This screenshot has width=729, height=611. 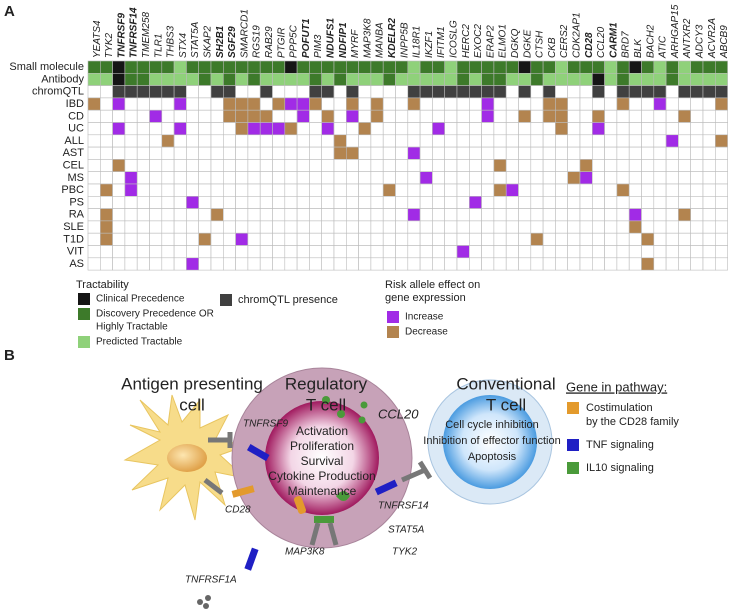 I want to click on legend-label: Increase, so click(x=424, y=317).